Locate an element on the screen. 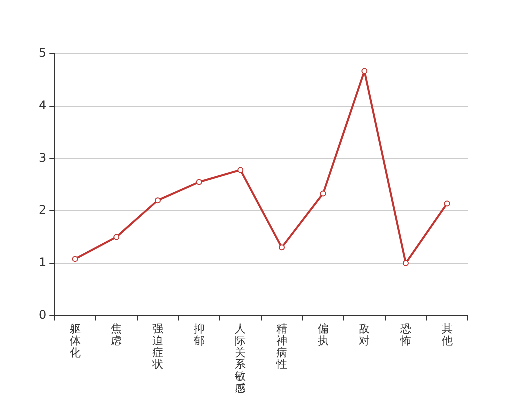  y-tick-label: 1 is located at coordinates (42, 263).